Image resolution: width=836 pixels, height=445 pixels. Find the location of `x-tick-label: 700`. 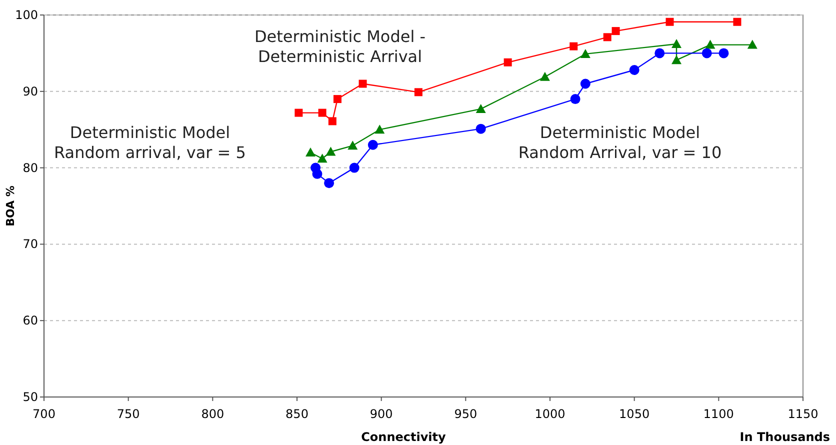

x-tick-label: 700 is located at coordinates (44, 414).